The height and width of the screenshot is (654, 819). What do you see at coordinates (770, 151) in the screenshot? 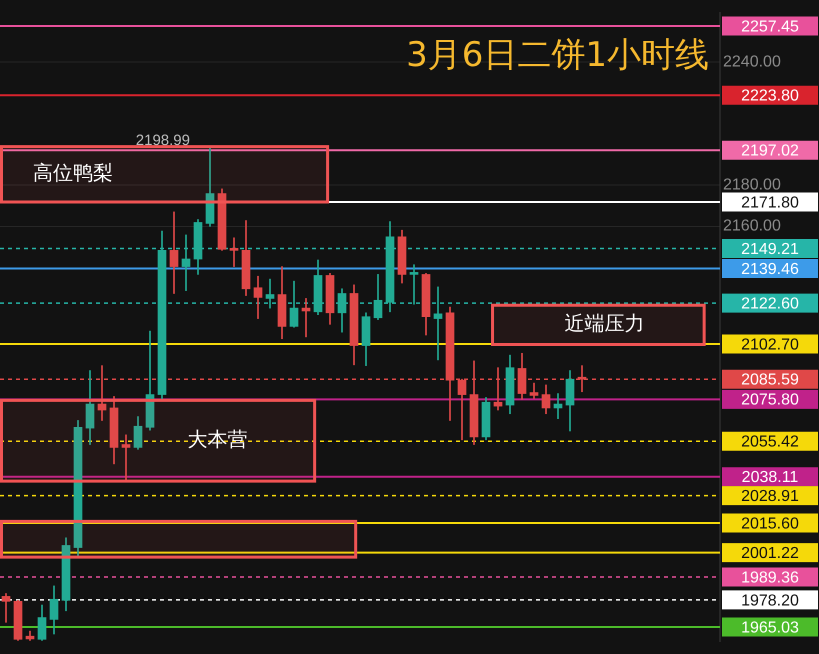
I see `ref-line-label: 2197.02` at bounding box center [770, 151].